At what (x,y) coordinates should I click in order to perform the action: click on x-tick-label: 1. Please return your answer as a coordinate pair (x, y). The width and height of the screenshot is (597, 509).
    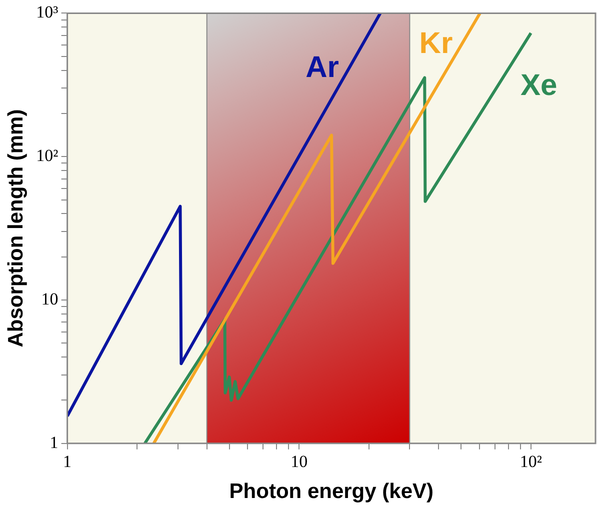
    Looking at the image, I should click on (67, 462).